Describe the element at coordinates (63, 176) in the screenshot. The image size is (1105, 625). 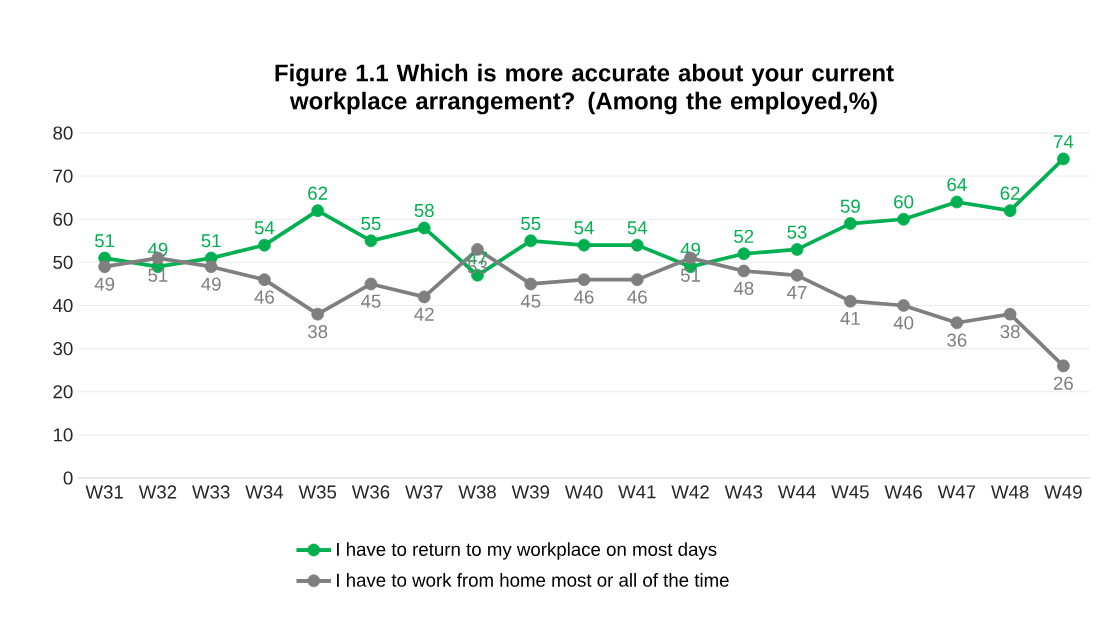
I see `y-tick-label: 70` at that location.